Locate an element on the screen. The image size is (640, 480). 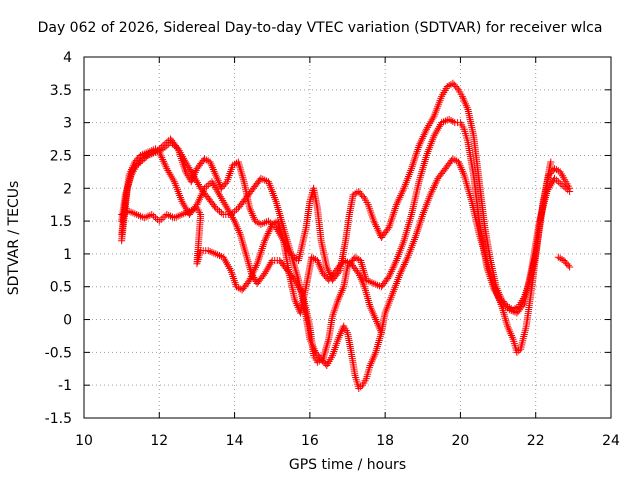
y-tick-label: 2.5 is located at coordinates (61, 156).